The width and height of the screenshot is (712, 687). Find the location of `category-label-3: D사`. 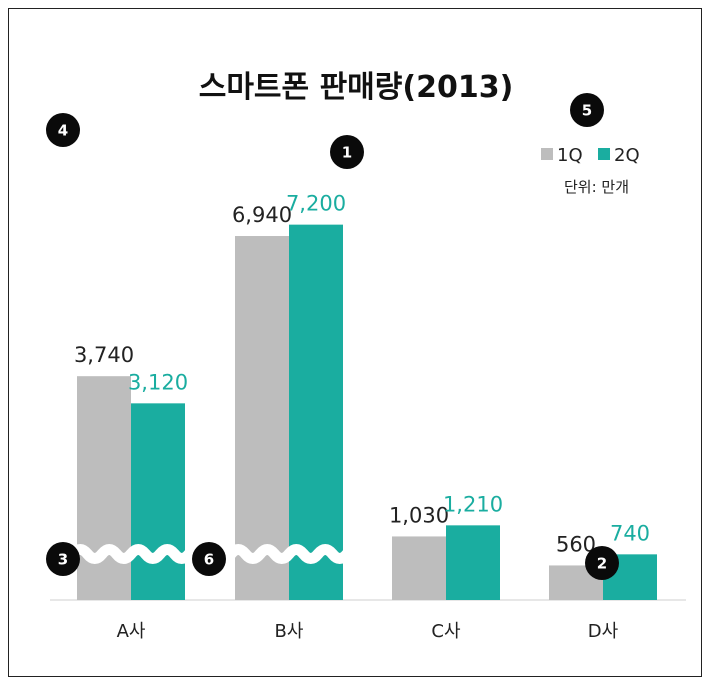

category-label-3: D사 is located at coordinates (603, 631).